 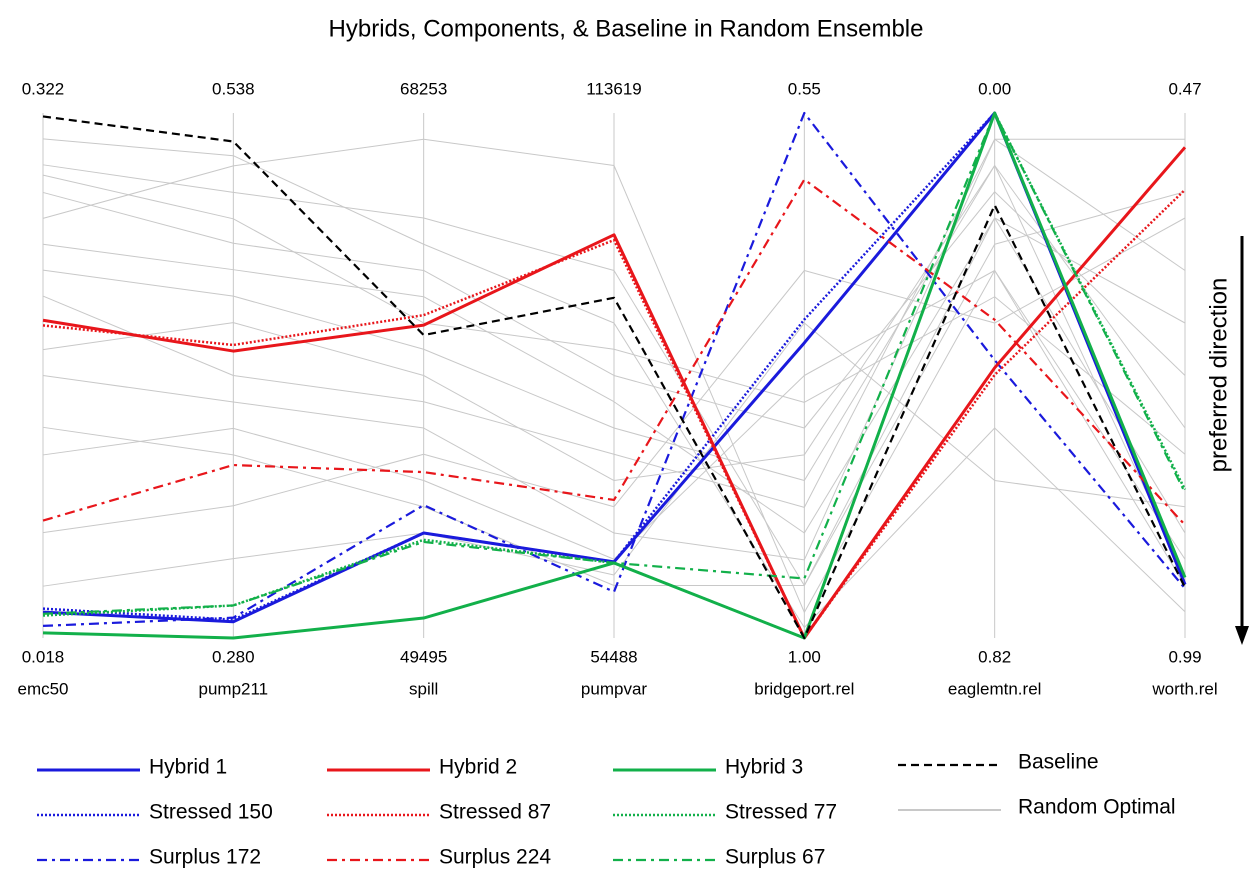 What do you see at coordinates (43, 88) in the screenshot?
I see `axis-top-label: 0.322` at bounding box center [43, 88].